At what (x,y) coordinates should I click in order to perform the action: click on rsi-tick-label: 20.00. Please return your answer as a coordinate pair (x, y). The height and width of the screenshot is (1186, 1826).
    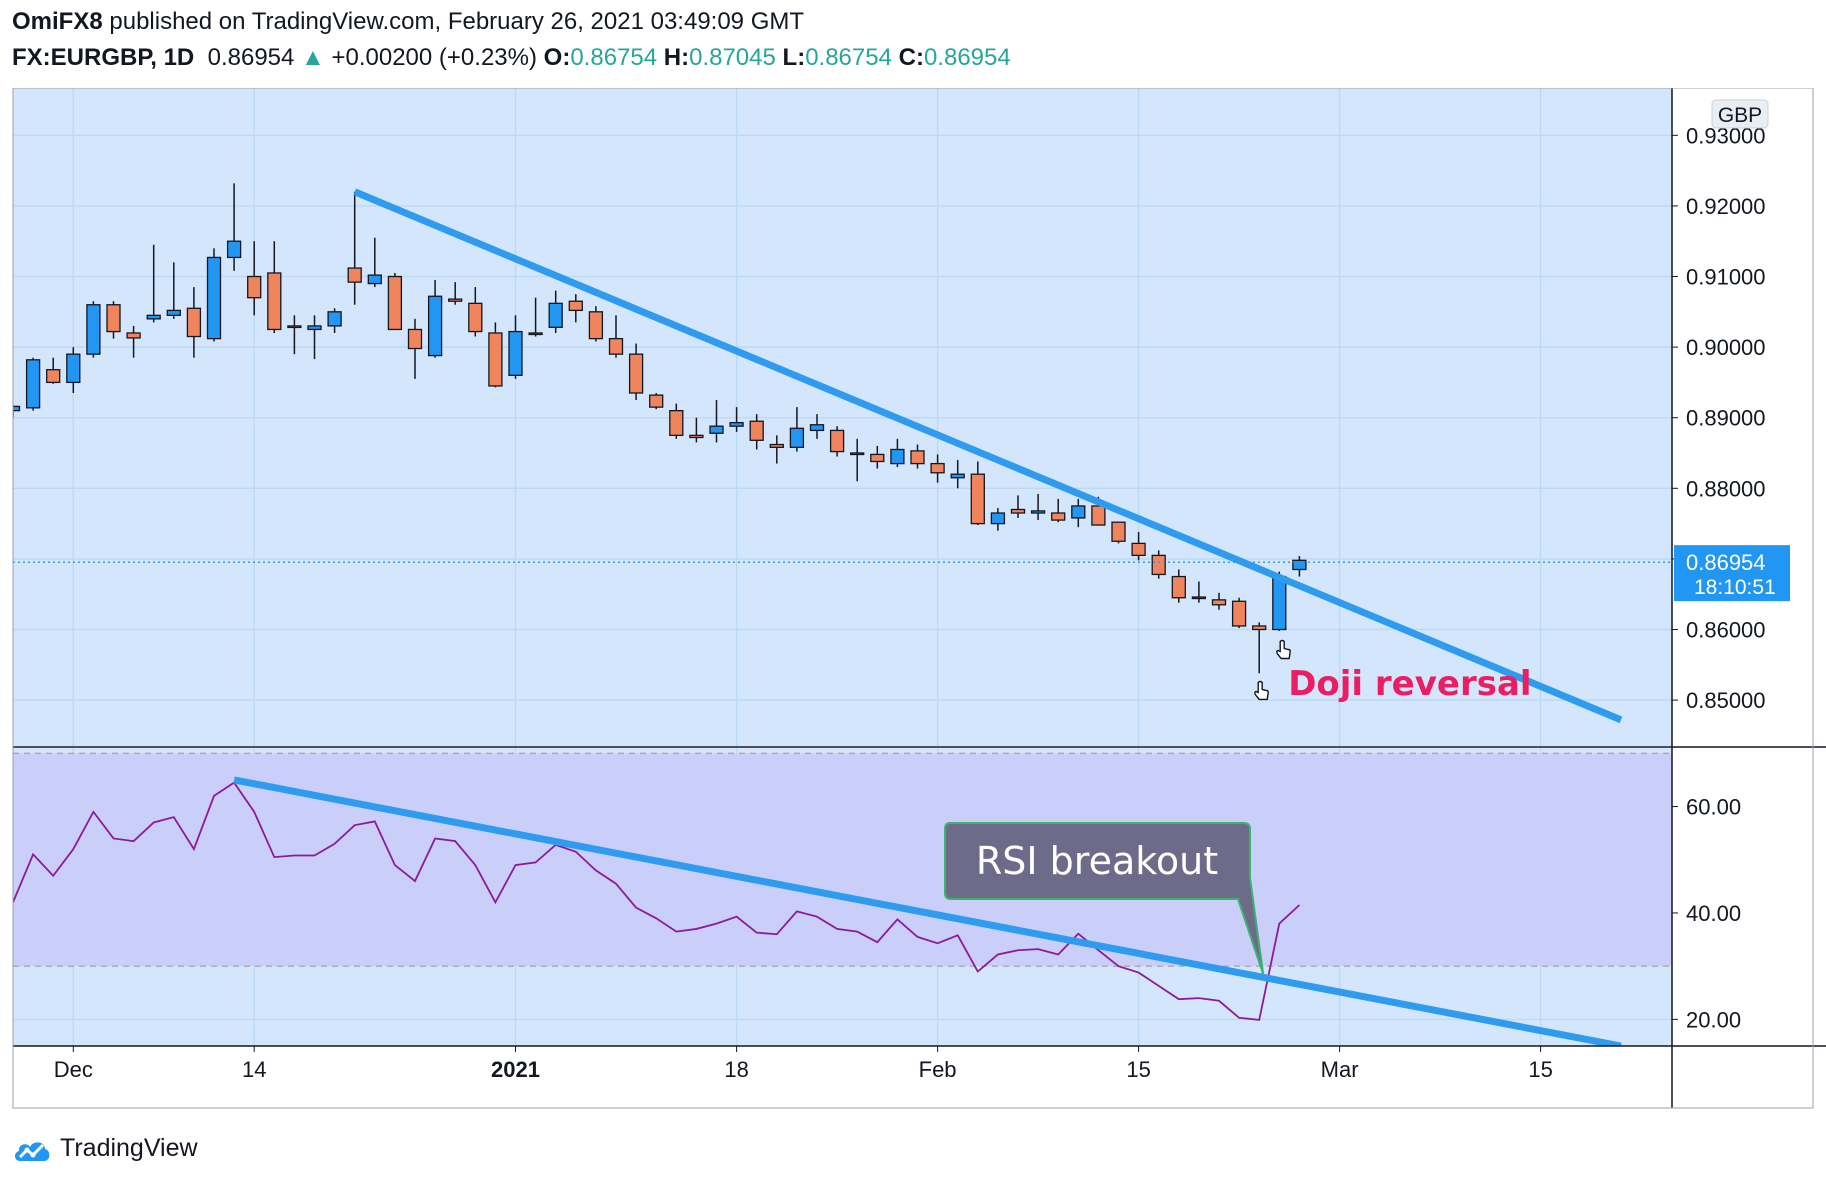
    Looking at the image, I should click on (1713, 1019).